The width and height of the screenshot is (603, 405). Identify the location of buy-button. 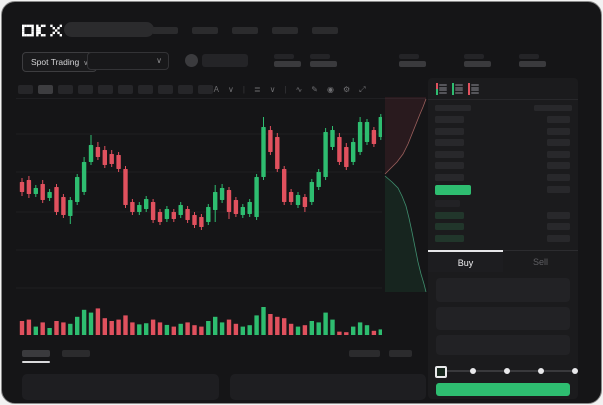
(503, 389).